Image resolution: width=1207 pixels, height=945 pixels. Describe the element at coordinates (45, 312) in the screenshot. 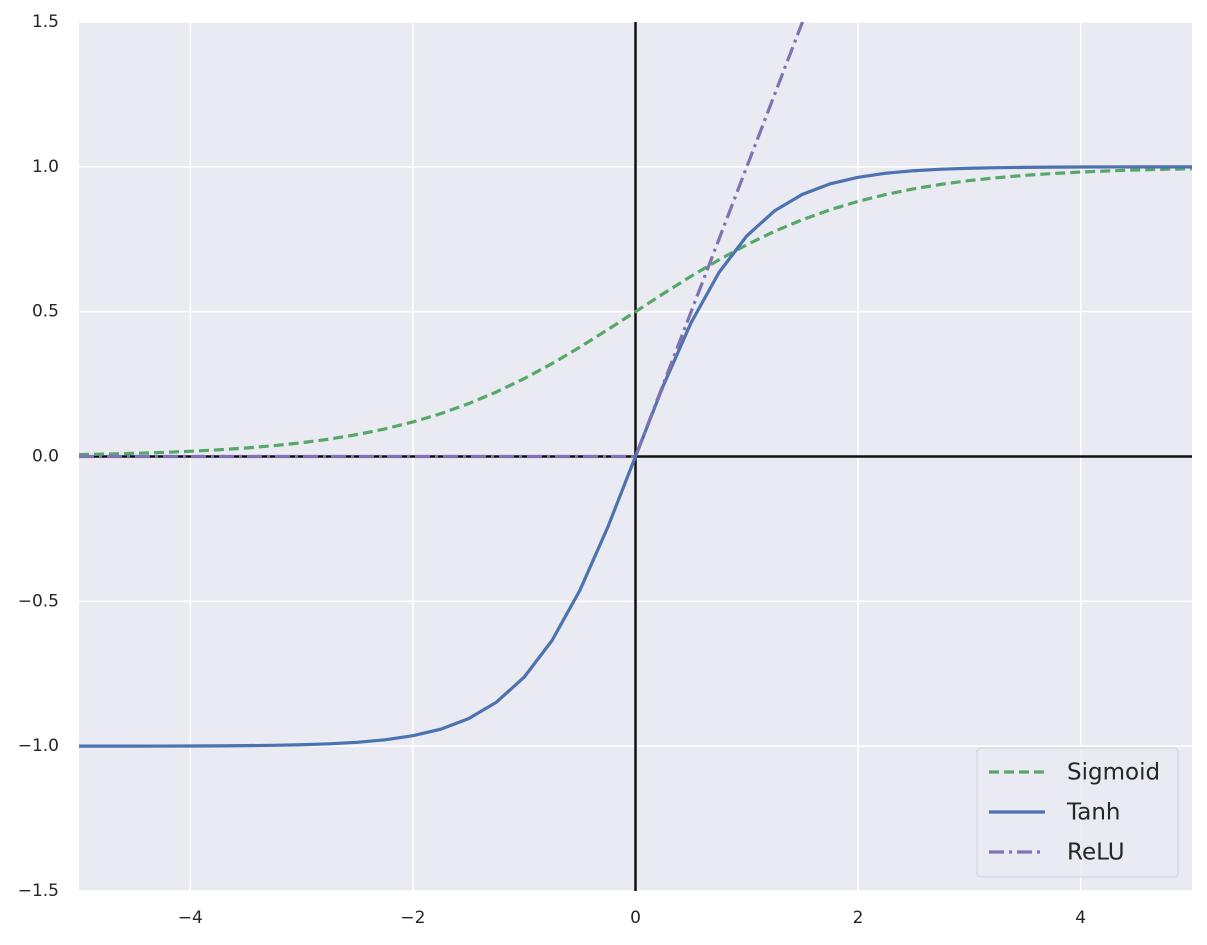

I see `y-tick-label: 0.5` at that location.